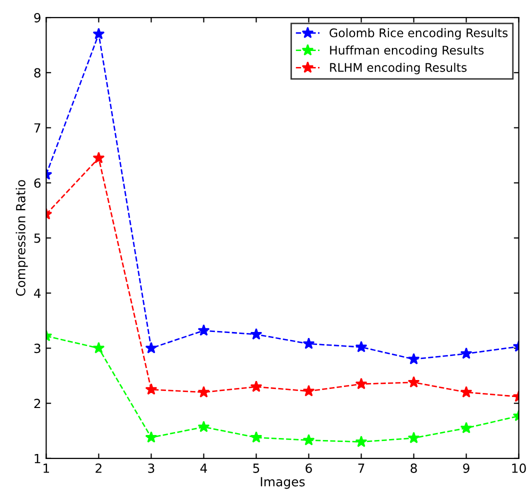 The width and height of the screenshot is (531, 501). What do you see at coordinates (309, 468) in the screenshot?
I see `x-tick-label: 6` at bounding box center [309, 468].